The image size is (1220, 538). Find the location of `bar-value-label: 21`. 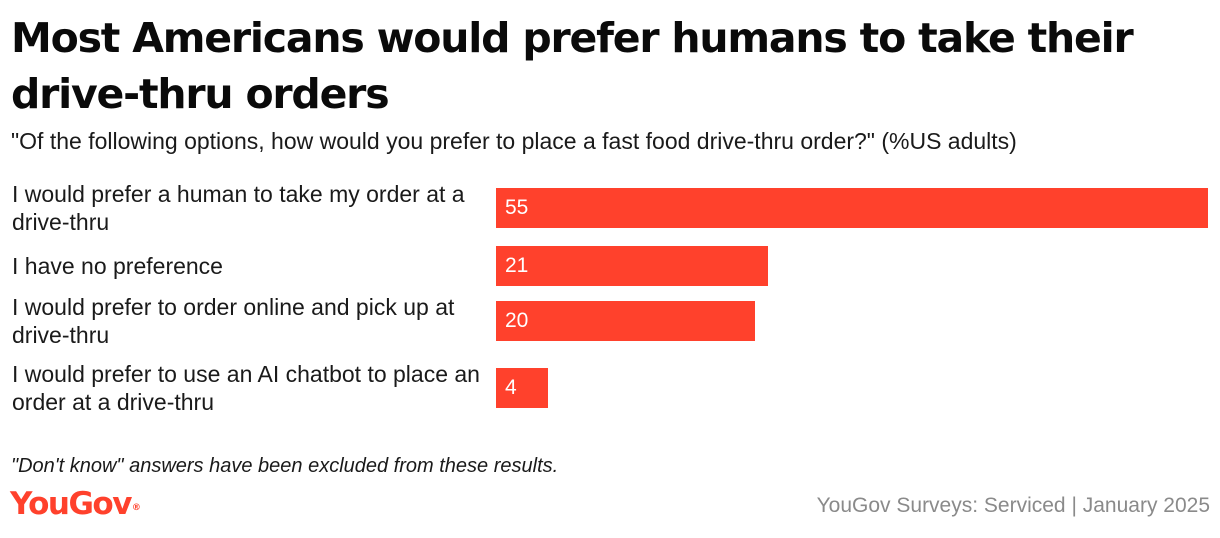

bar-value-label: 21 is located at coordinates (517, 265).